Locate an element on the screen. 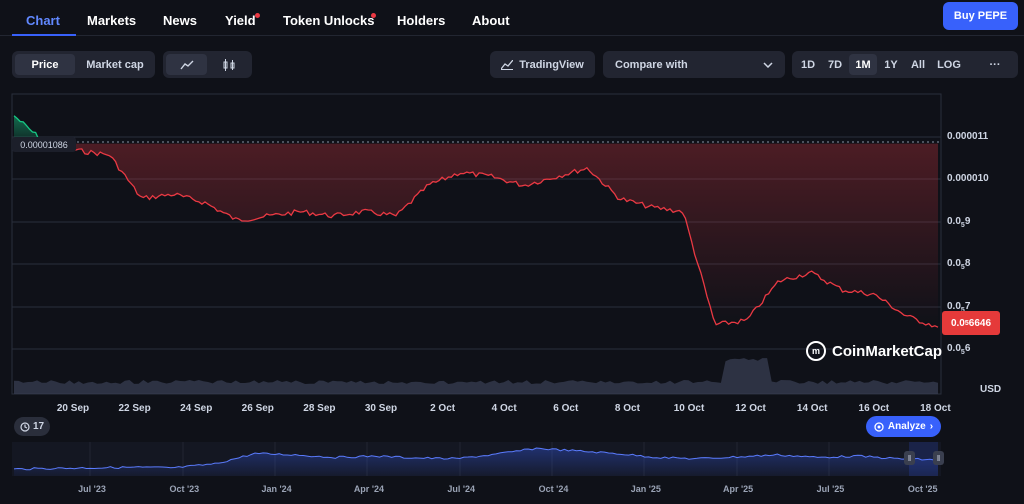 This screenshot has height=504, width=1024. navigator-tick: Oct '23 is located at coordinates (184, 489).